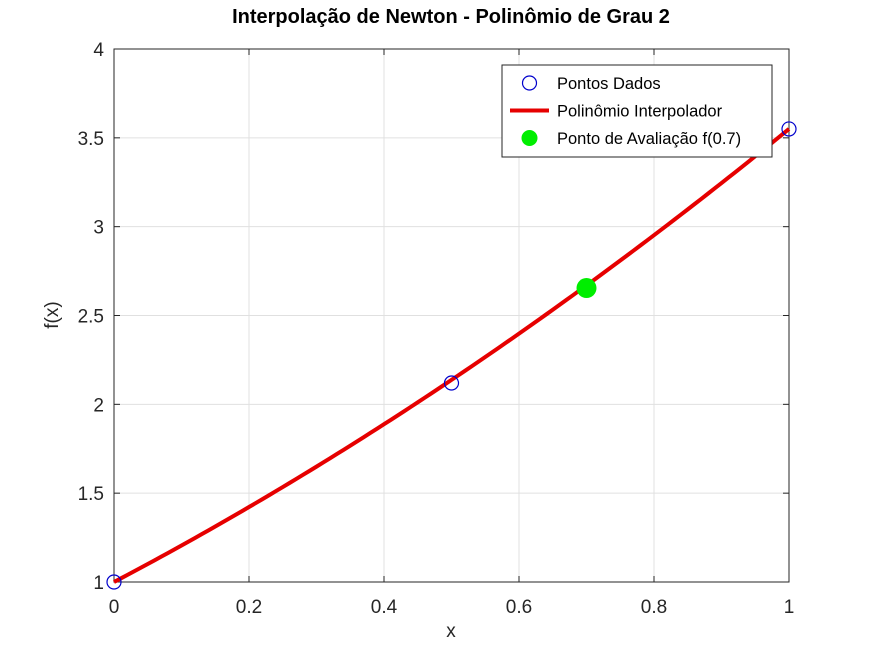  Describe the element at coordinates (91, 494) in the screenshot. I see `y-tick-label: 1.5` at that location.